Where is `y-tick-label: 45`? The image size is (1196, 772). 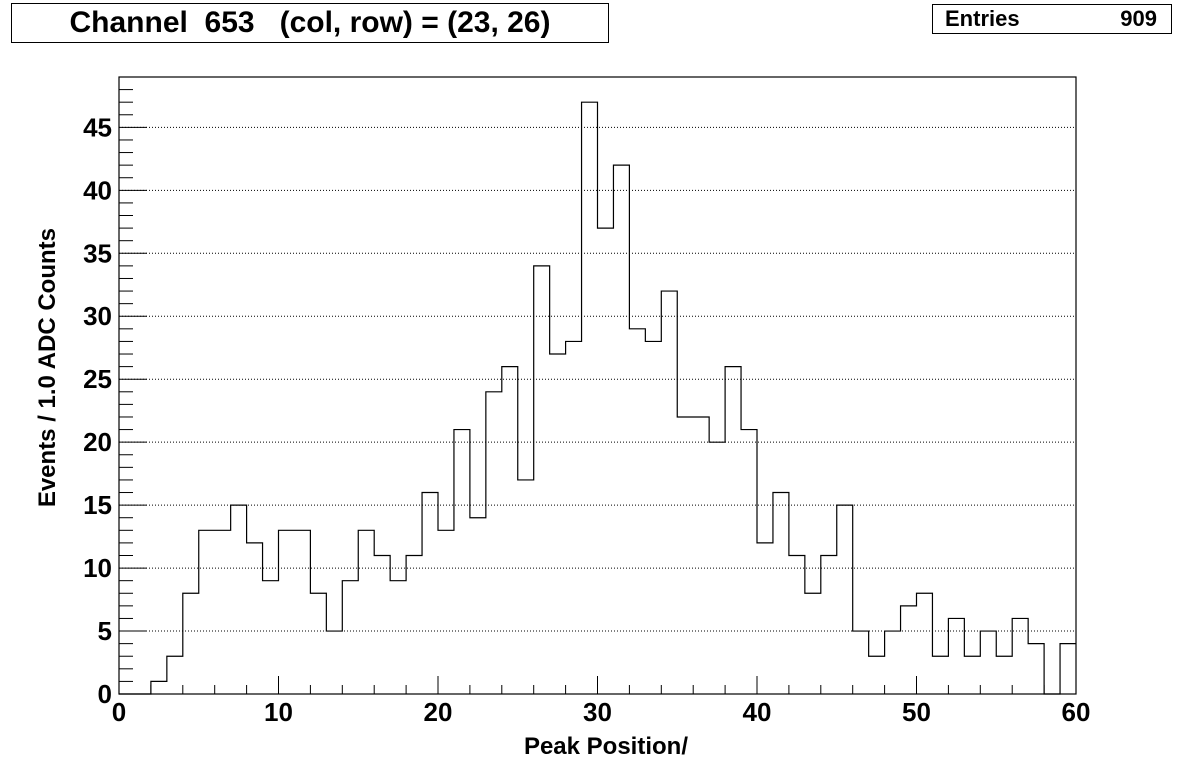
y-tick-label: 45 is located at coordinates (97, 127).